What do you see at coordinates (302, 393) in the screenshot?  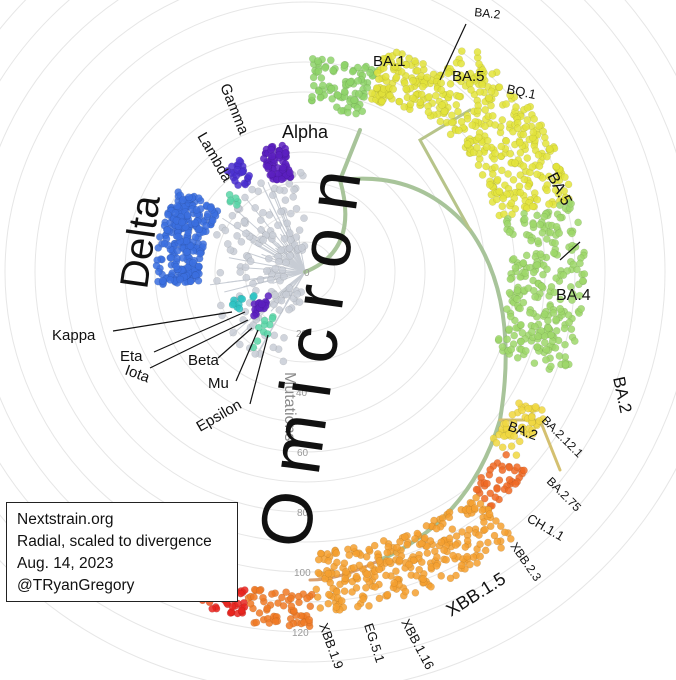 I see `tick-label: 40` at bounding box center [302, 393].